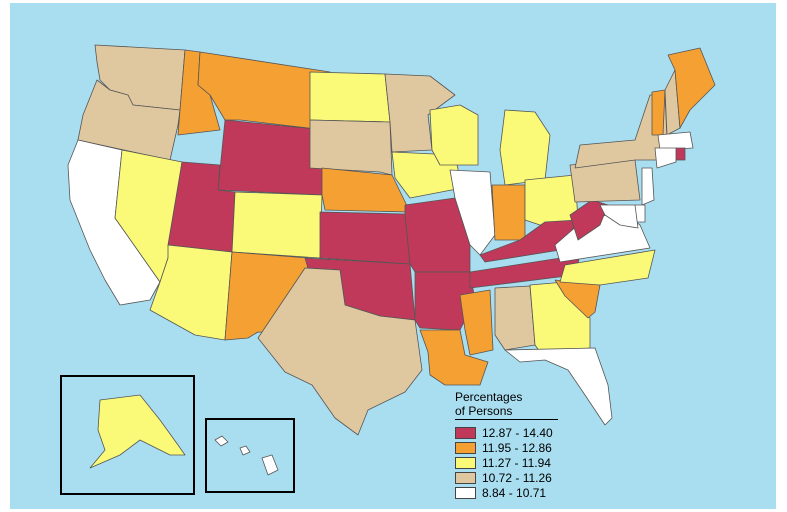 The height and width of the screenshot is (512, 787). I want to click on state-oh, so click(551, 200).